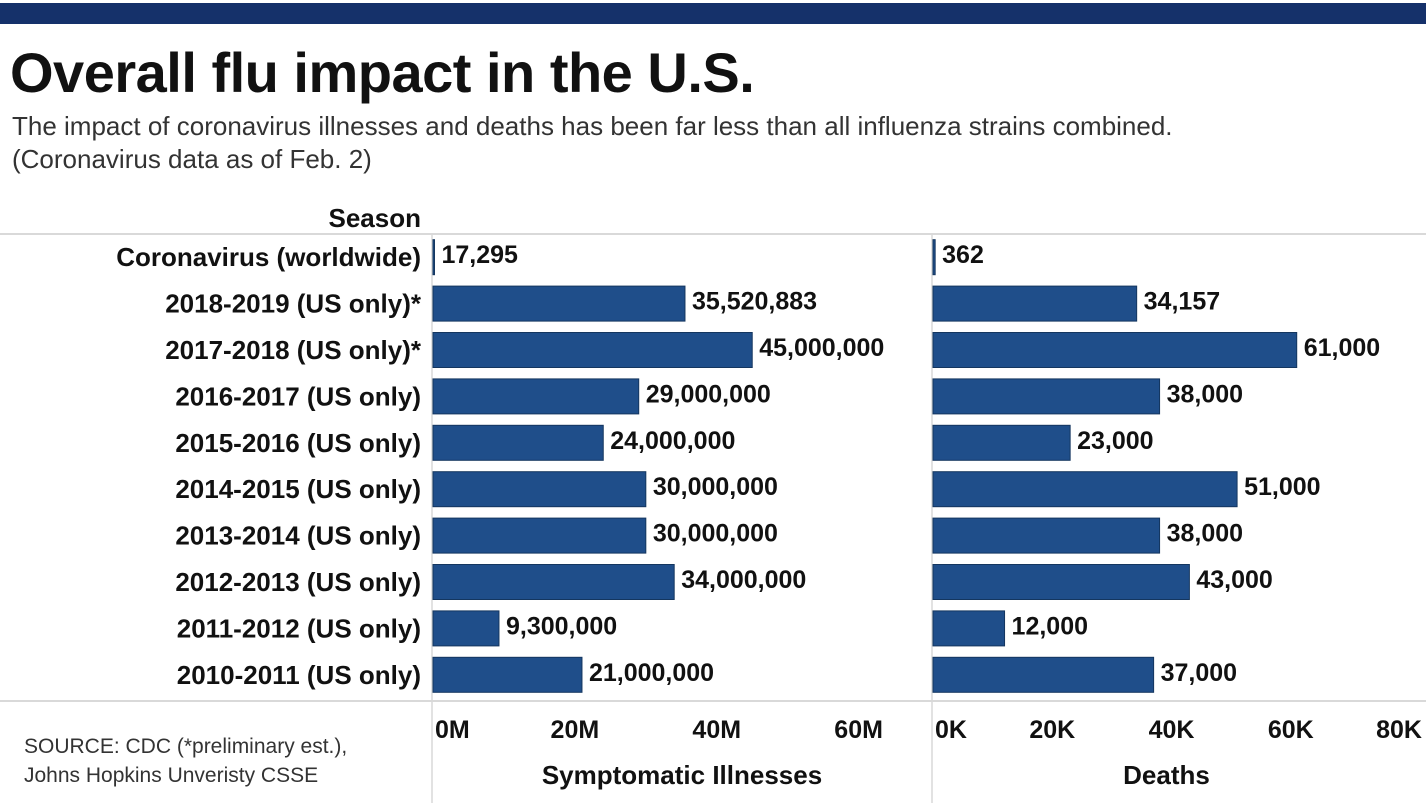 This screenshot has width=1426, height=803. Describe the element at coordinates (708, 394) in the screenshot. I see `value-label: 29,000,000` at that location.